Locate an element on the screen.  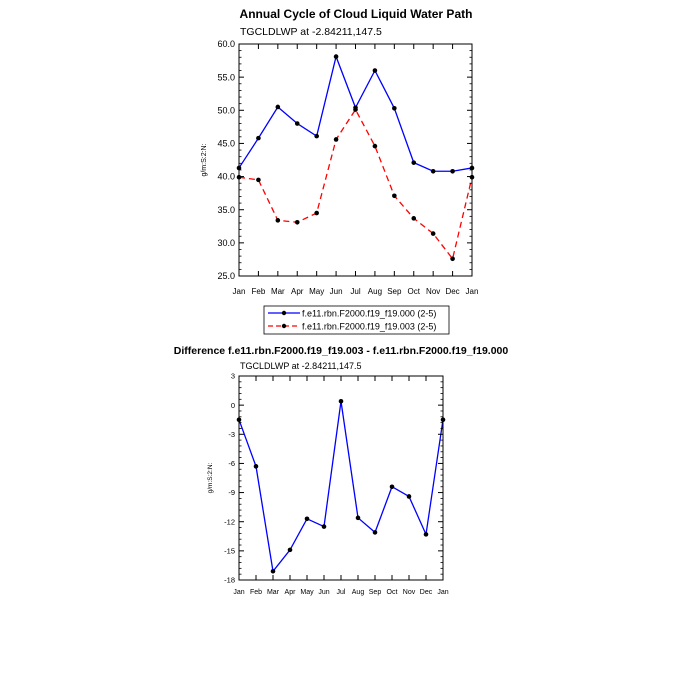
chart-1-y-axis-label: g/m:S:2:N: is located at coordinates (204, 159).